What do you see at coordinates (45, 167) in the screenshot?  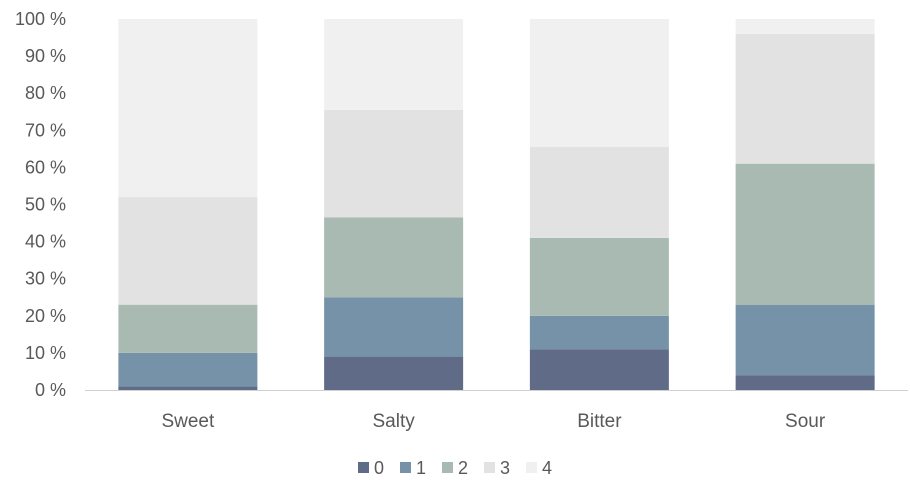 I see `y-tick-label: 60 %` at bounding box center [45, 167].